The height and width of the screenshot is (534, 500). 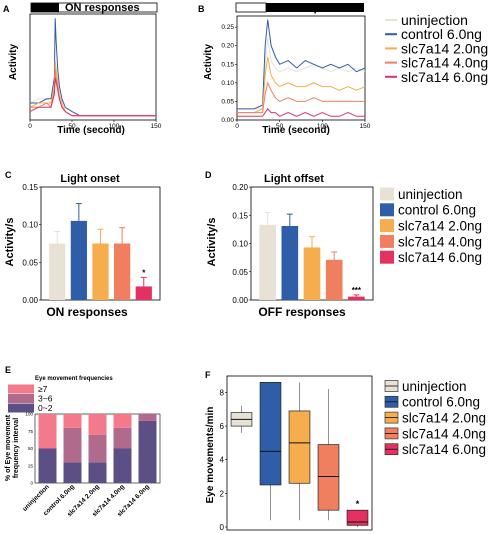 What do you see at coordinates (201, 9) in the screenshot?
I see `panel-b-letter: B` at bounding box center [201, 9].